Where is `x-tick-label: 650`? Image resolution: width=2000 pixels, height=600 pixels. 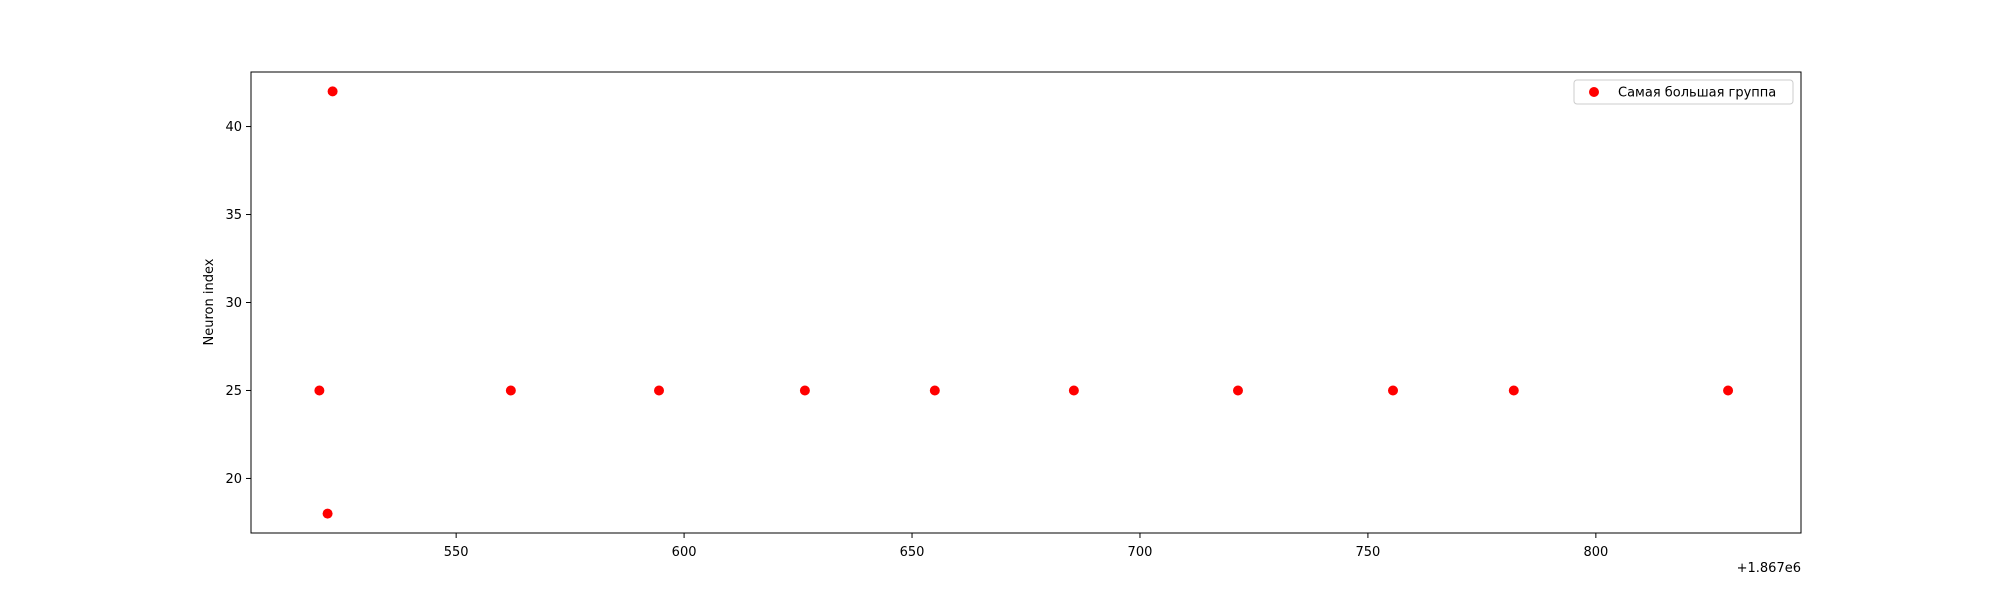 x-tick-label: 650 is located at coordinates (912, 552).